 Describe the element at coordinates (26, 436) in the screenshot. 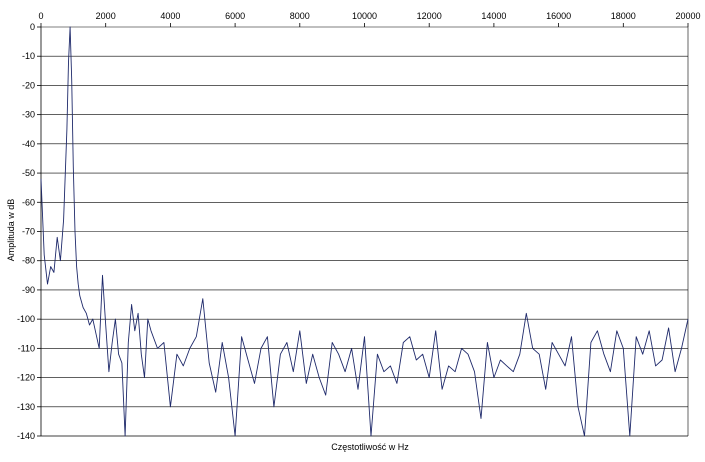

I see `y-tick-label: -140` at that location.